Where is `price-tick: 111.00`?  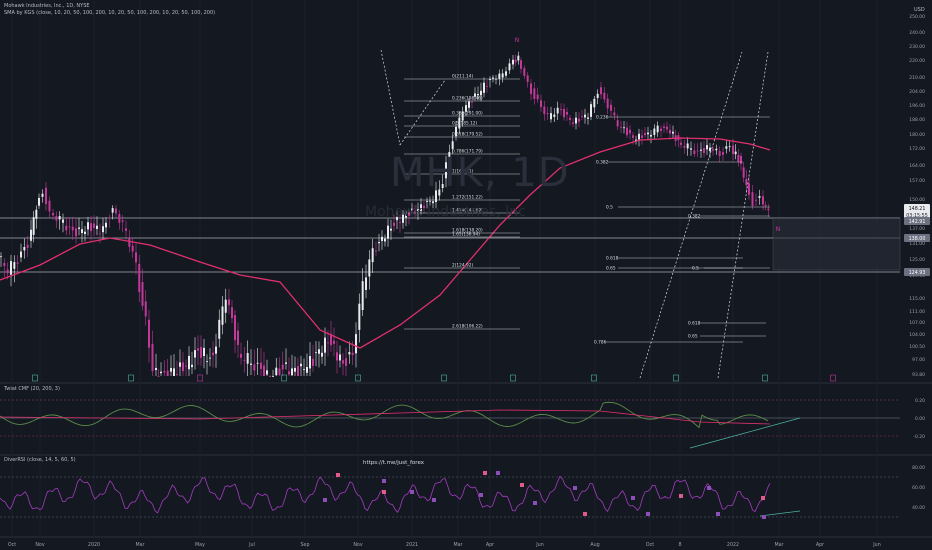
price-tick: 111.00 is located at coordinates (917, 312).